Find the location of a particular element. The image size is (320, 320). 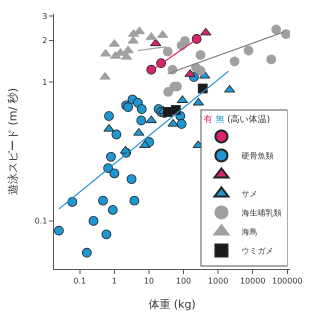

x-tick-label: 1 is located at coordinates (114, 281).